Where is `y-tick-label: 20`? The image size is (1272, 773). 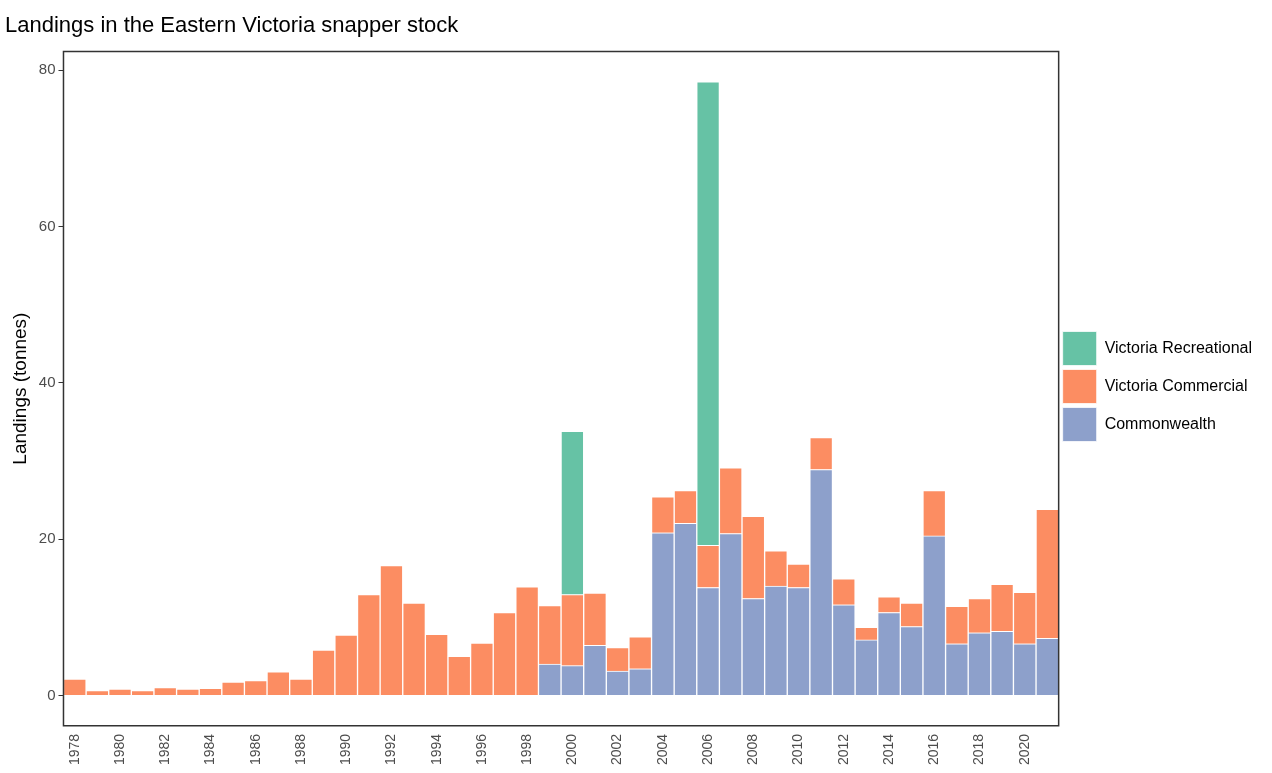 y-tick-label: 20 is located at coordinates (47, 538).